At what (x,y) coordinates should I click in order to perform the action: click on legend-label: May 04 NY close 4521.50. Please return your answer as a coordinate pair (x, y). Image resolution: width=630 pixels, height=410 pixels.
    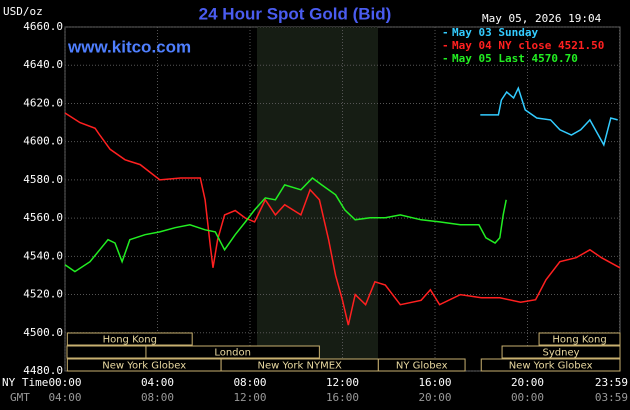
    Looking at the image, I should click on (528, 45).